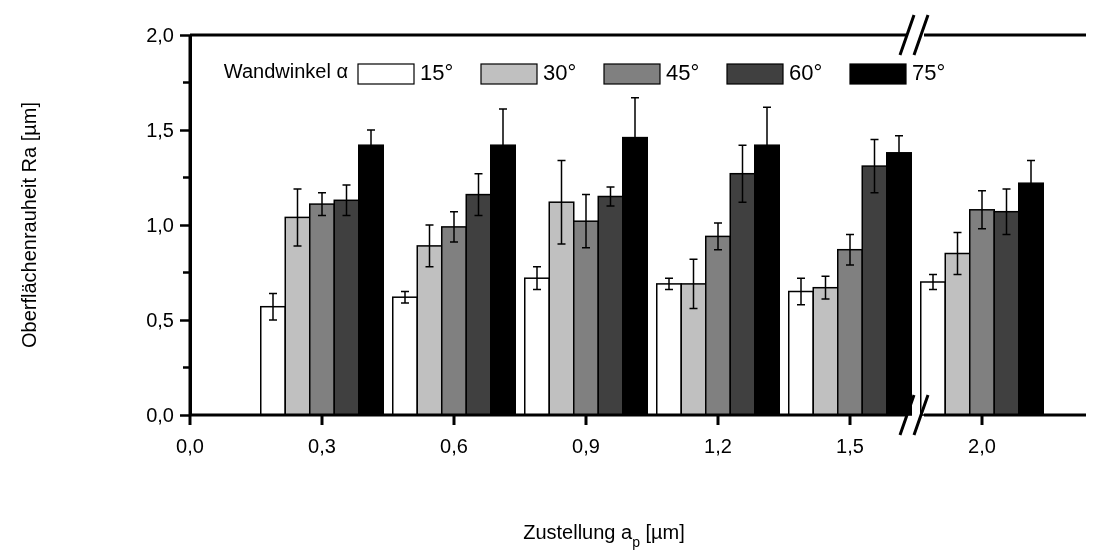 This screenshot has width=1094, height=559. What do you see at coordinates (683, 72) in the screenshot?
I see `legend-label: 45°` at bounding box center [683, 72].